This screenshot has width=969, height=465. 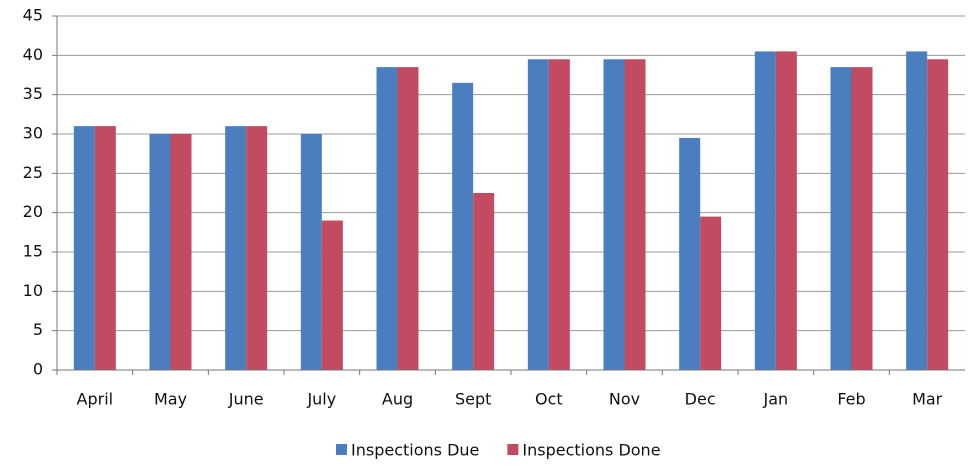 I want to click on y-tick-label: 15, so click(x=33, y=251).